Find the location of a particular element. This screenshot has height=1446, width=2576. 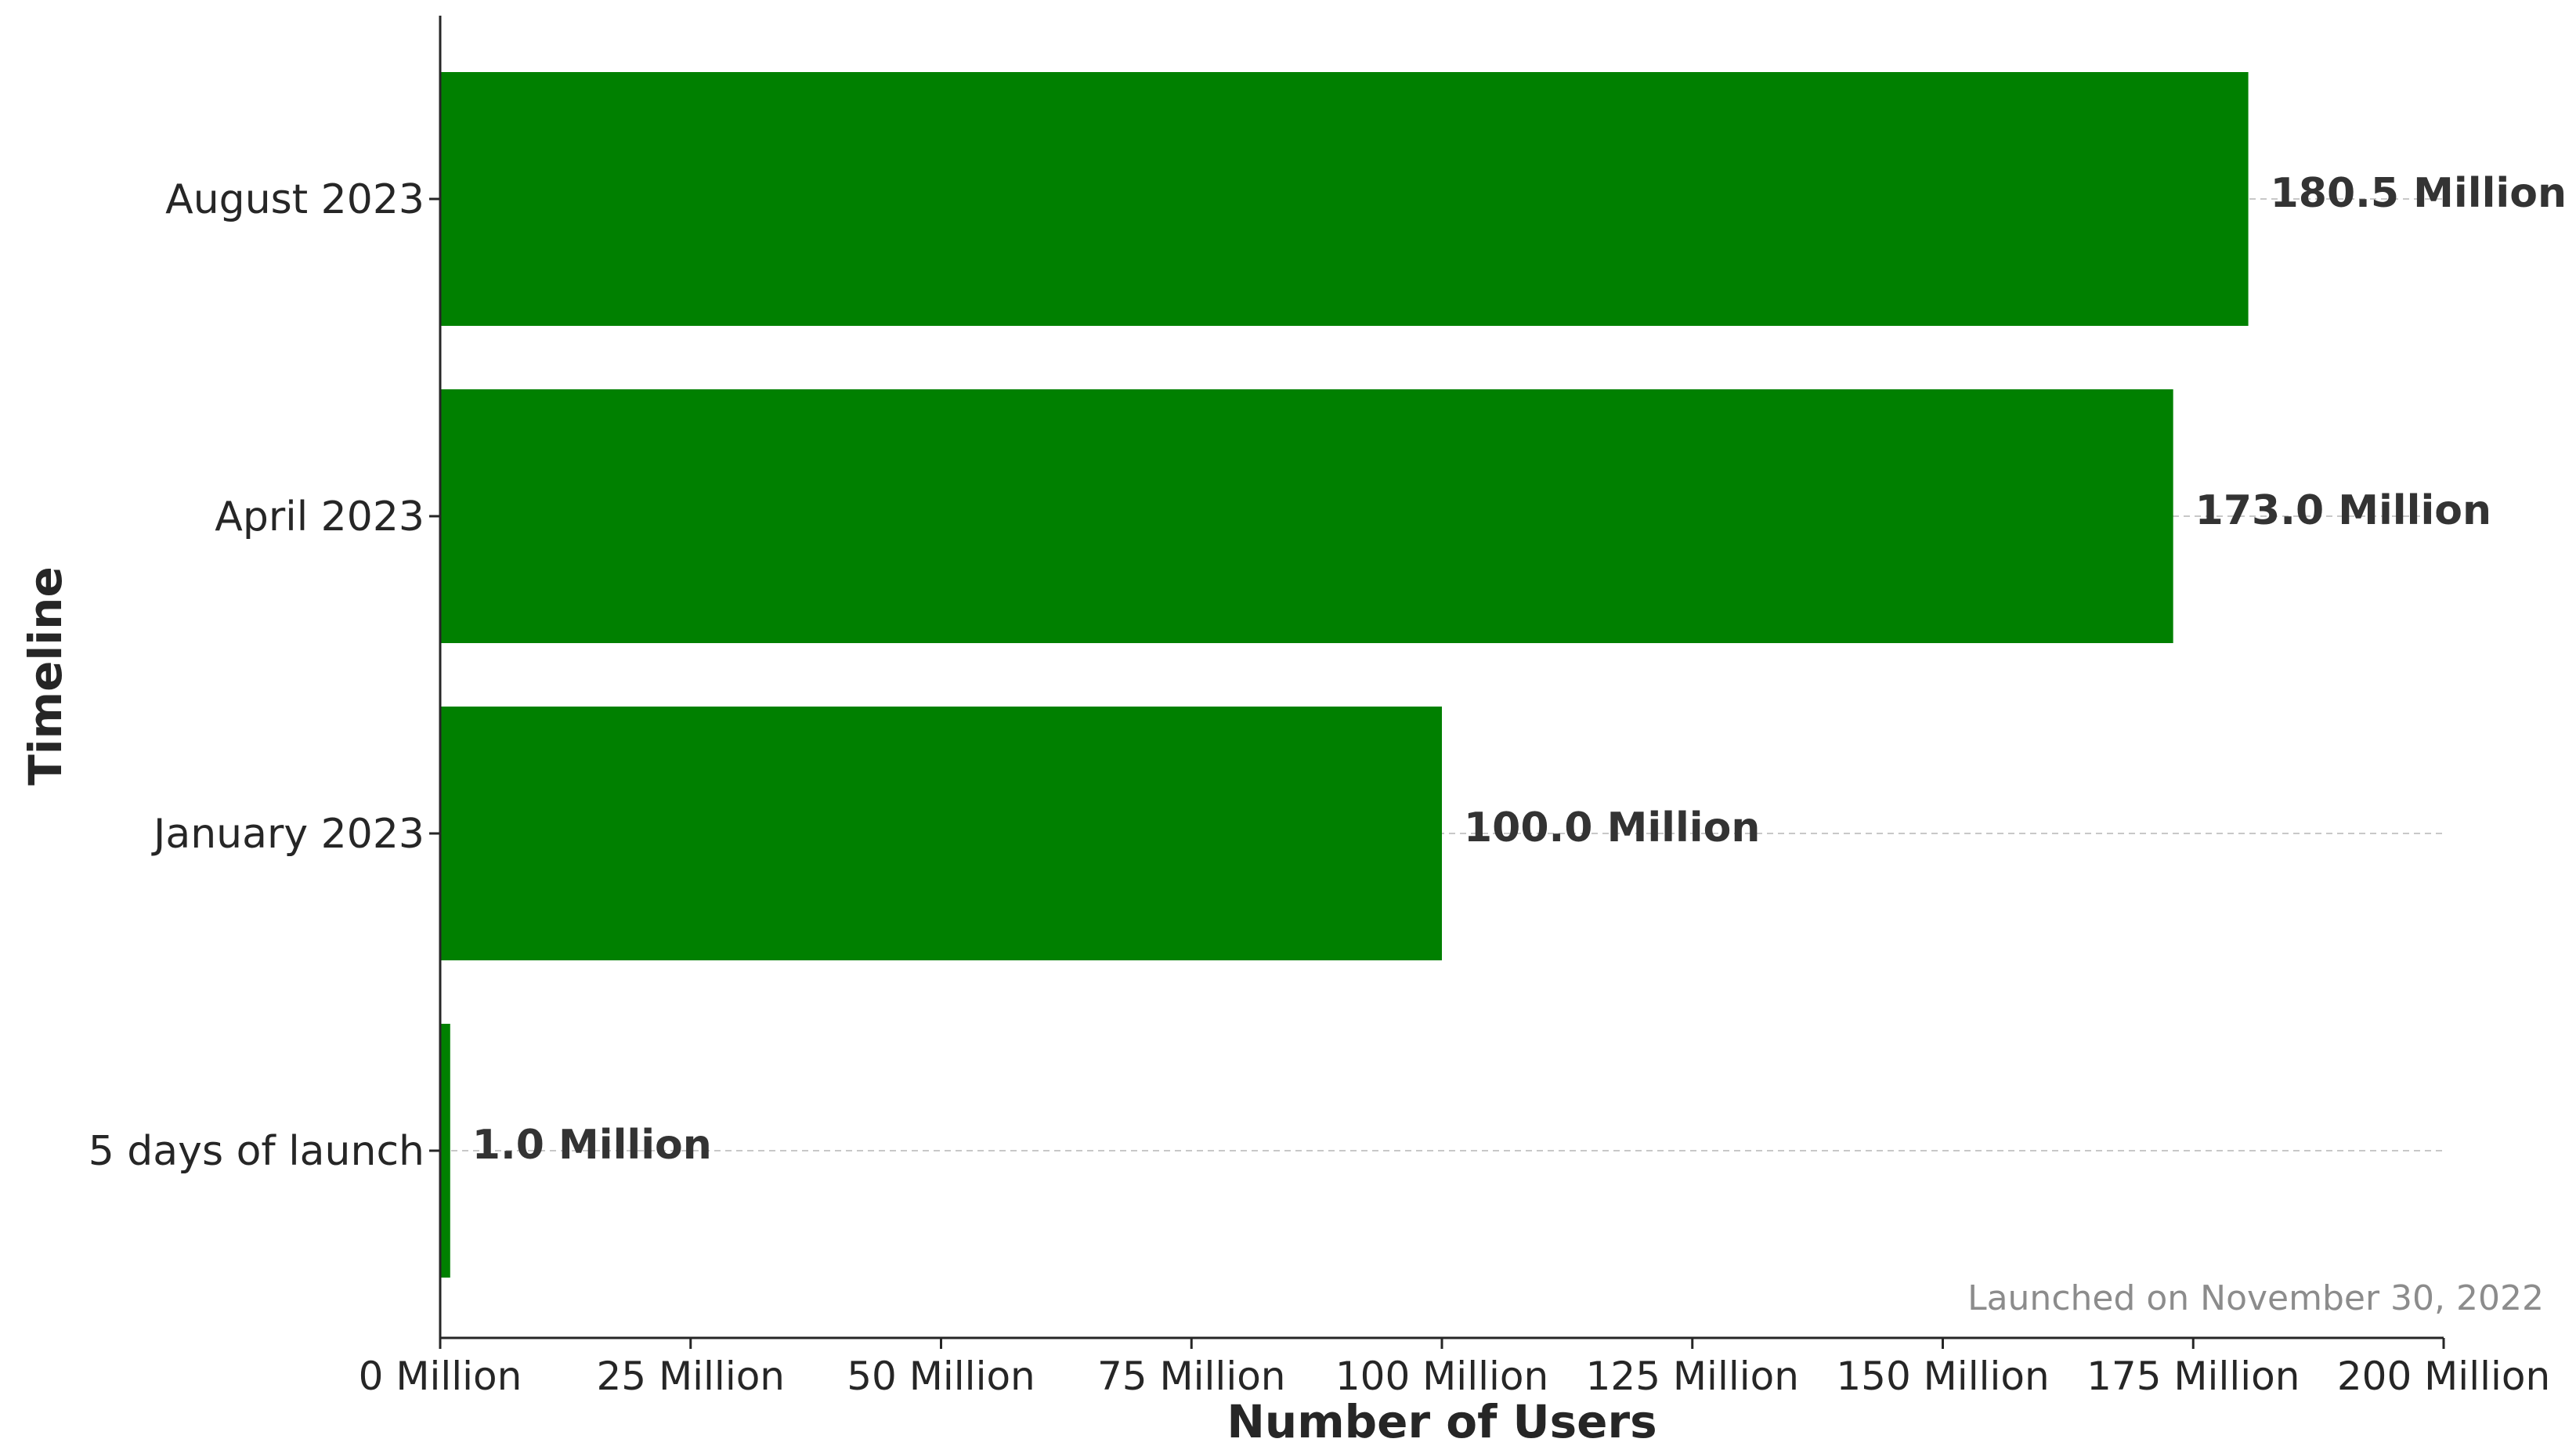

x-tick-label: 0 Million is located at coordinates (440, 1376).